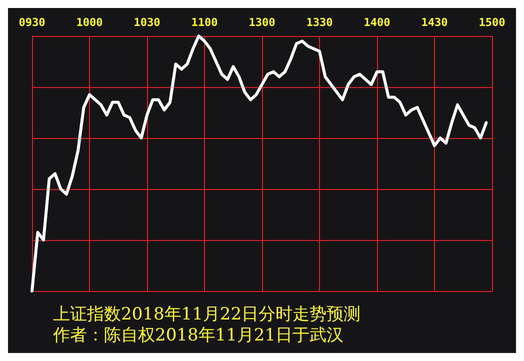 The width and height of the screenshot is (524, 361). What do you see at coordinates (198, 336) in the screenshot?
I see `text: 作者：陈自权2018年11月21日于武汉` at bounding box center [198, 336].